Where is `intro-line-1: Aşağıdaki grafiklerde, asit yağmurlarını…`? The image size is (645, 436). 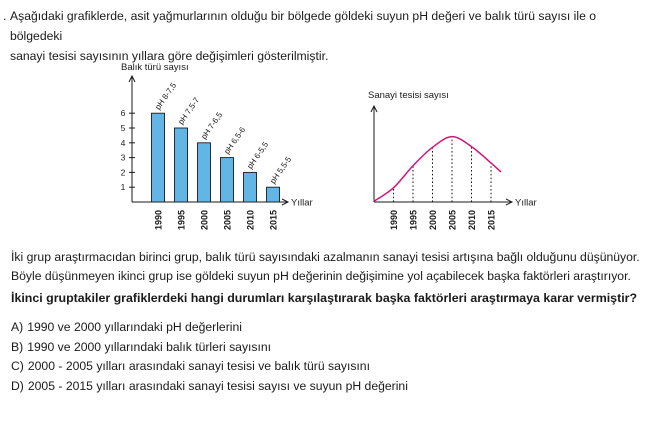 intro-line-1: Aşağıdaki grafiklerde, asit yağmurlarını… is located at coordinates (303, 26).